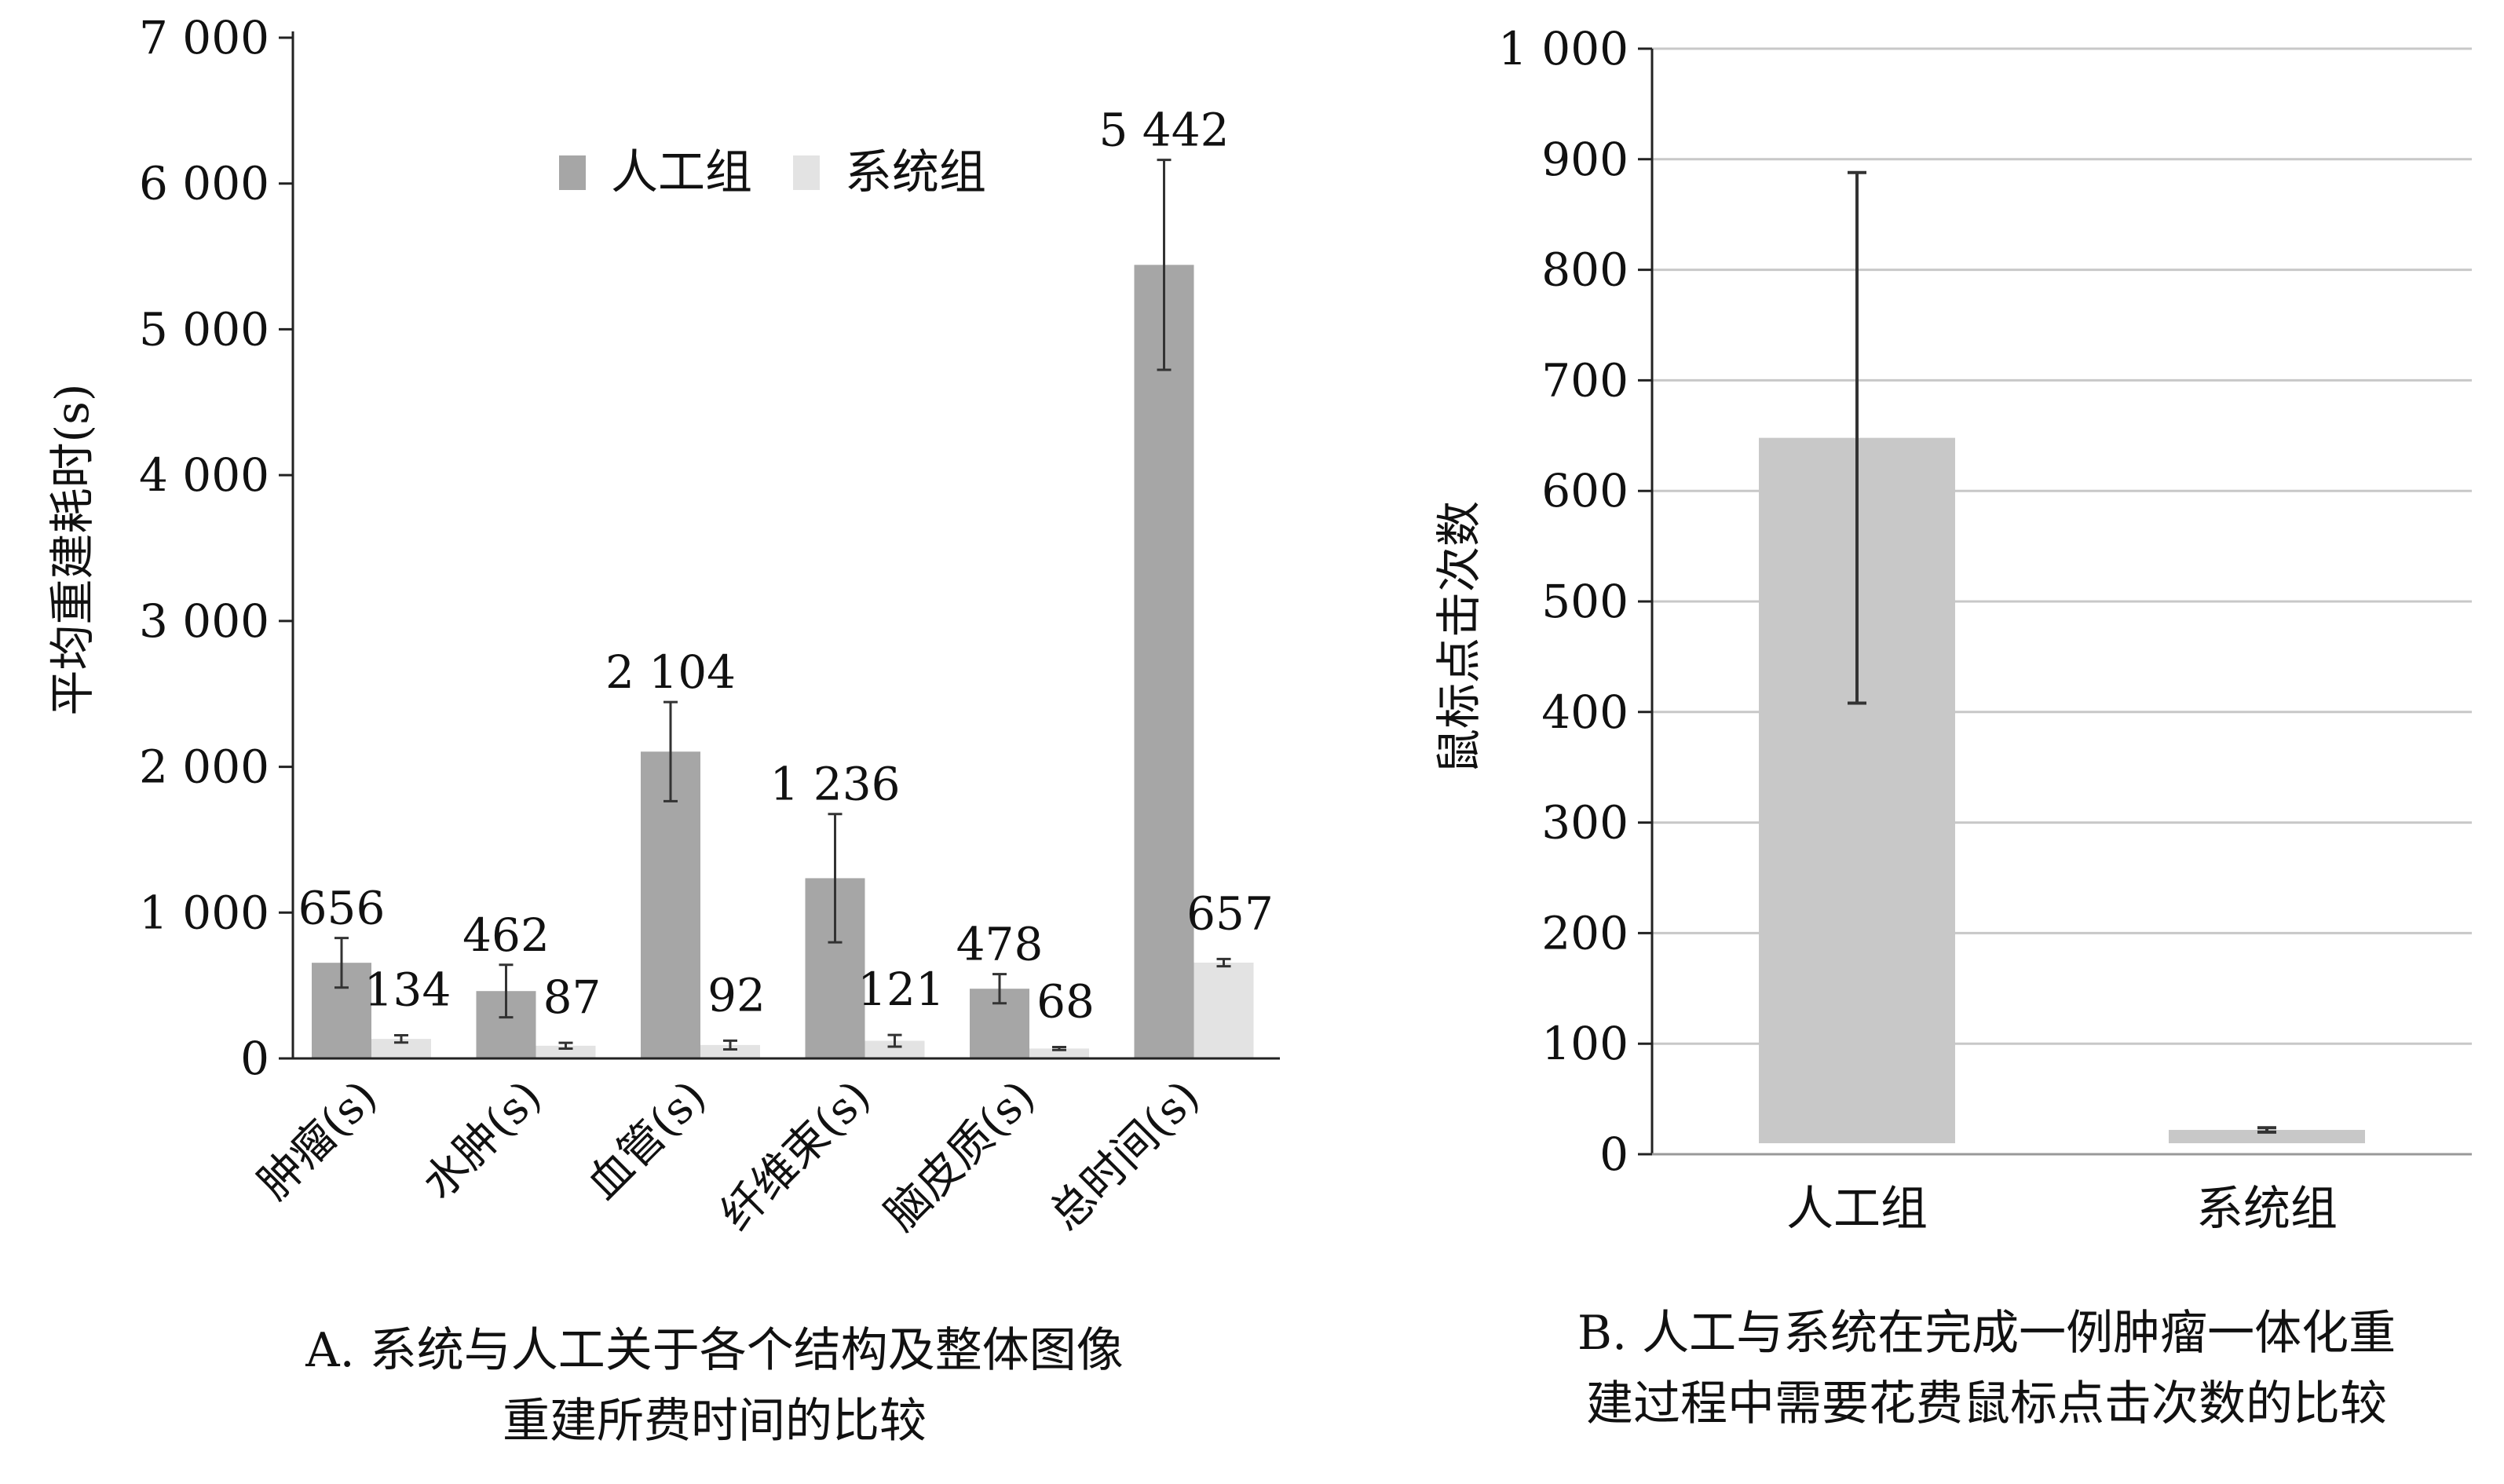 This screenshot has height=1484, width=2504. Describe the element at coordinates (647, 1140) in the screenshot. I see `category-label: 血管(s)` at that location.